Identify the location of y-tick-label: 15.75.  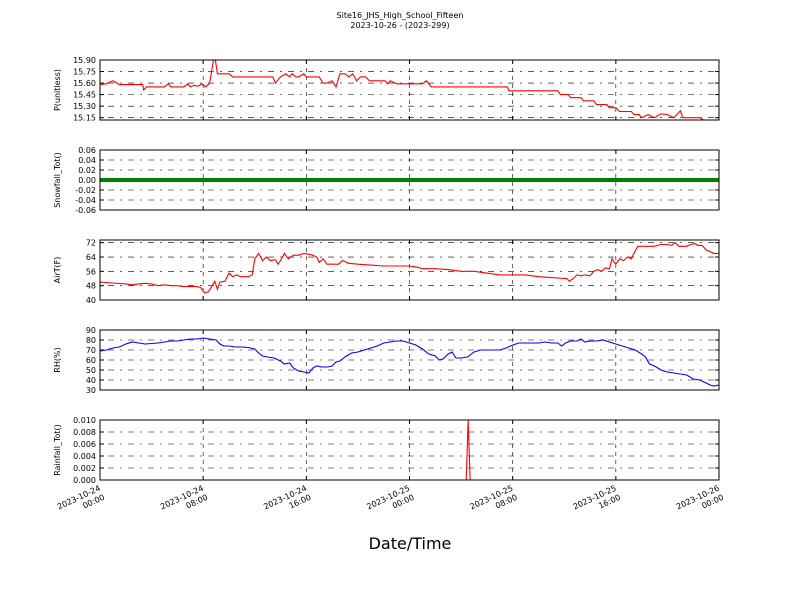
(84, 72).